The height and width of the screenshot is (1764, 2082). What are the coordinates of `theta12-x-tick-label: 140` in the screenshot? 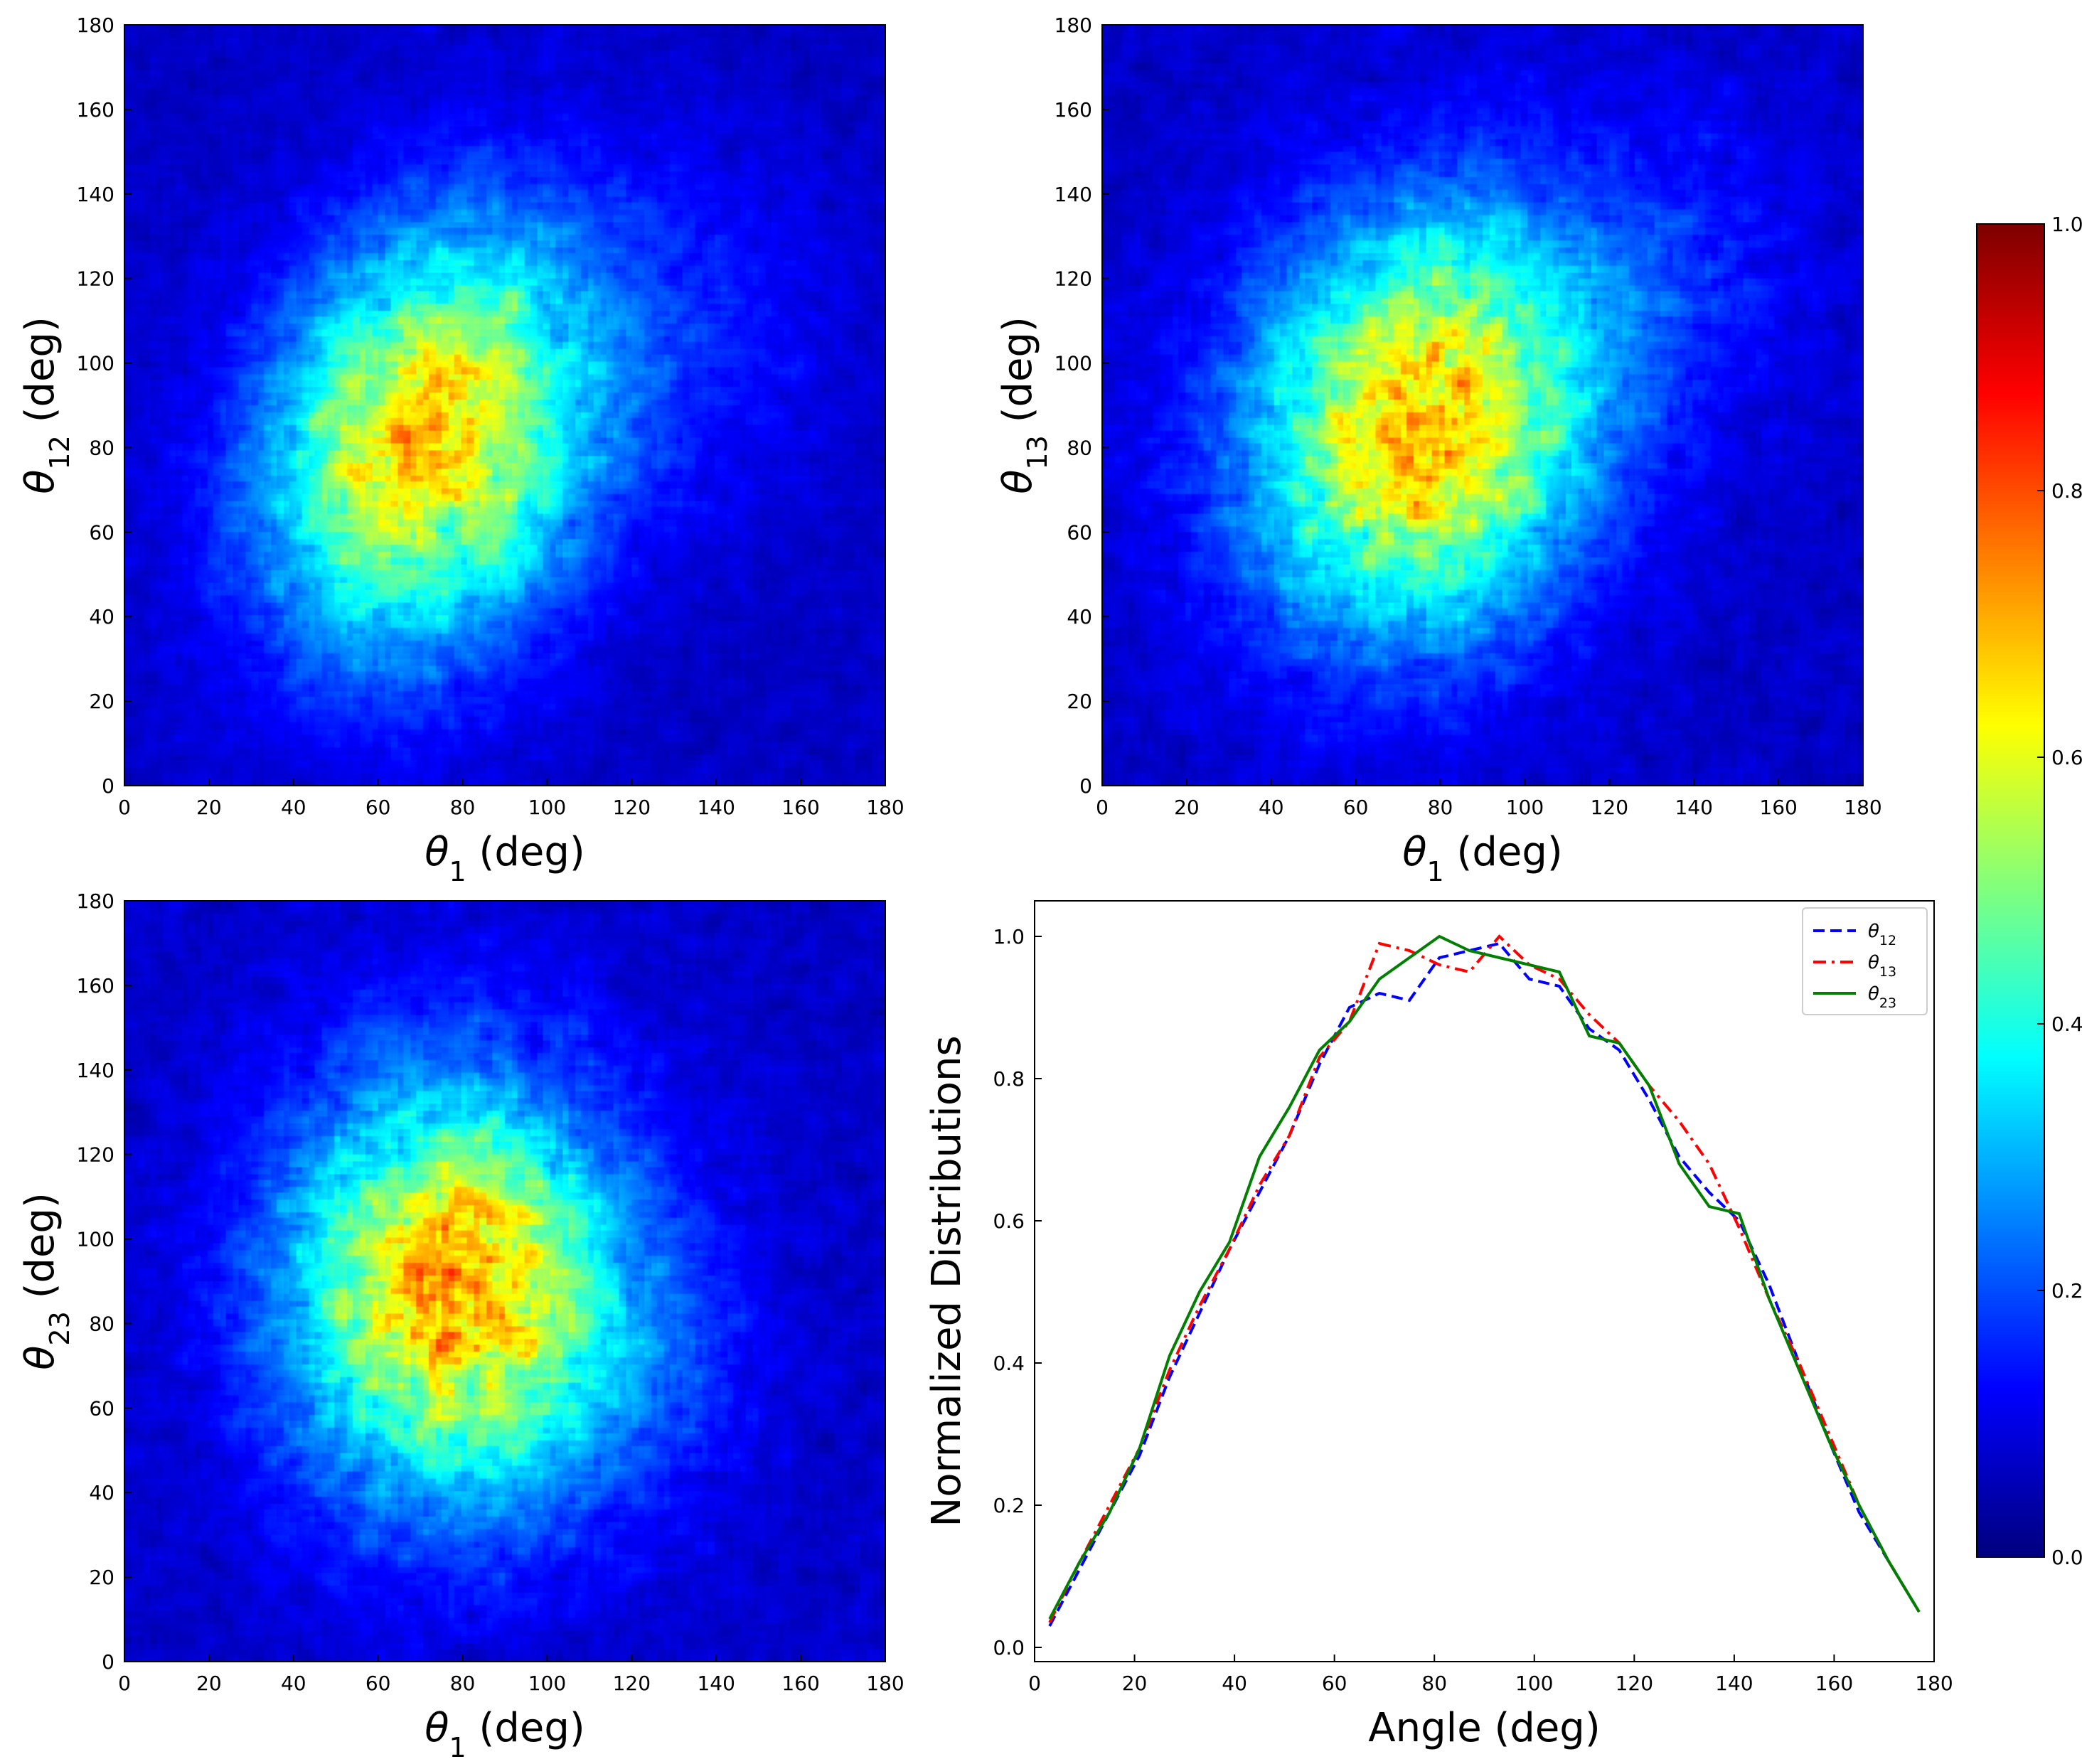 It's located at (716, 807).